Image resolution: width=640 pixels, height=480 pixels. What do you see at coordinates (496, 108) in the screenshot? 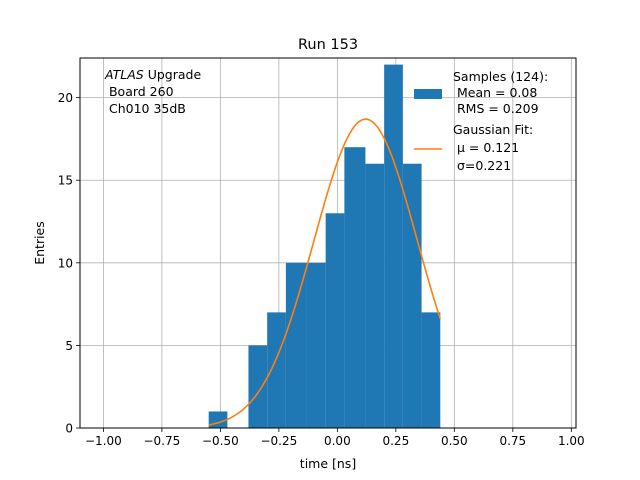
I see `legend-samples-line-3: RMS = 0.209` at bounding box center [496, 108].